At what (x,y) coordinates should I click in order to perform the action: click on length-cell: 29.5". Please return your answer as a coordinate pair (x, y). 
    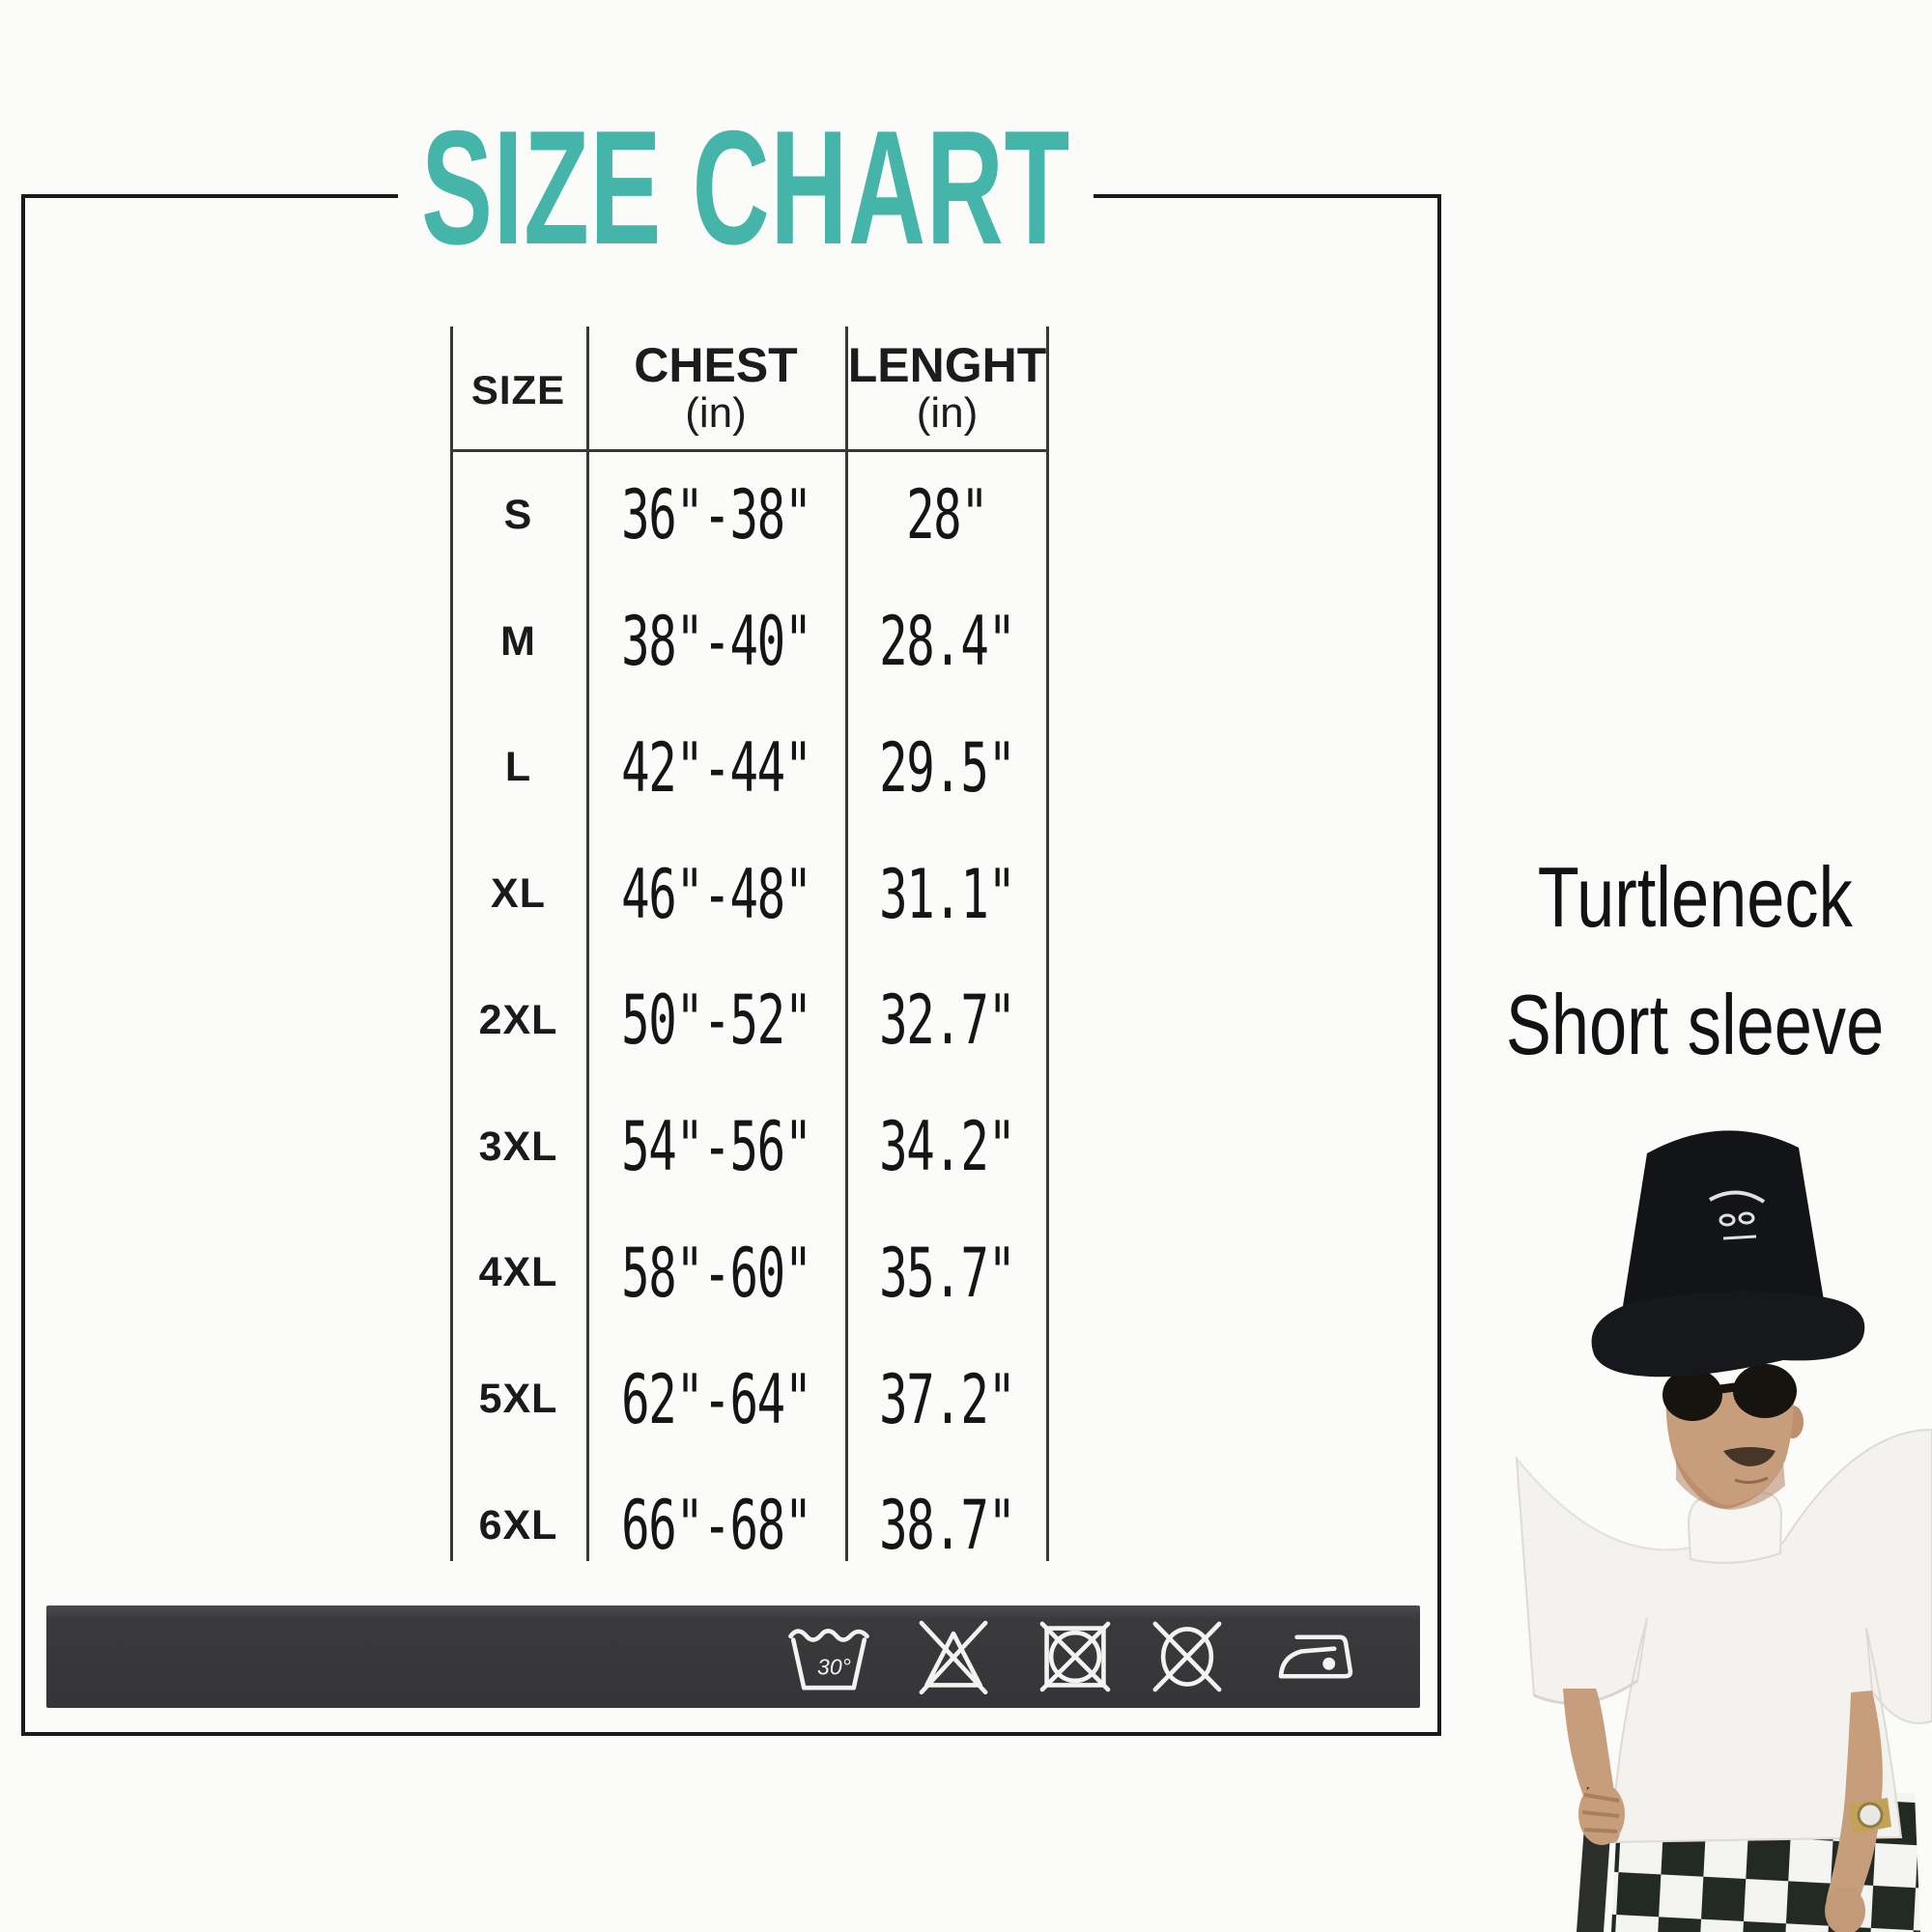
    Looking at the image, I should click on (947, 767).